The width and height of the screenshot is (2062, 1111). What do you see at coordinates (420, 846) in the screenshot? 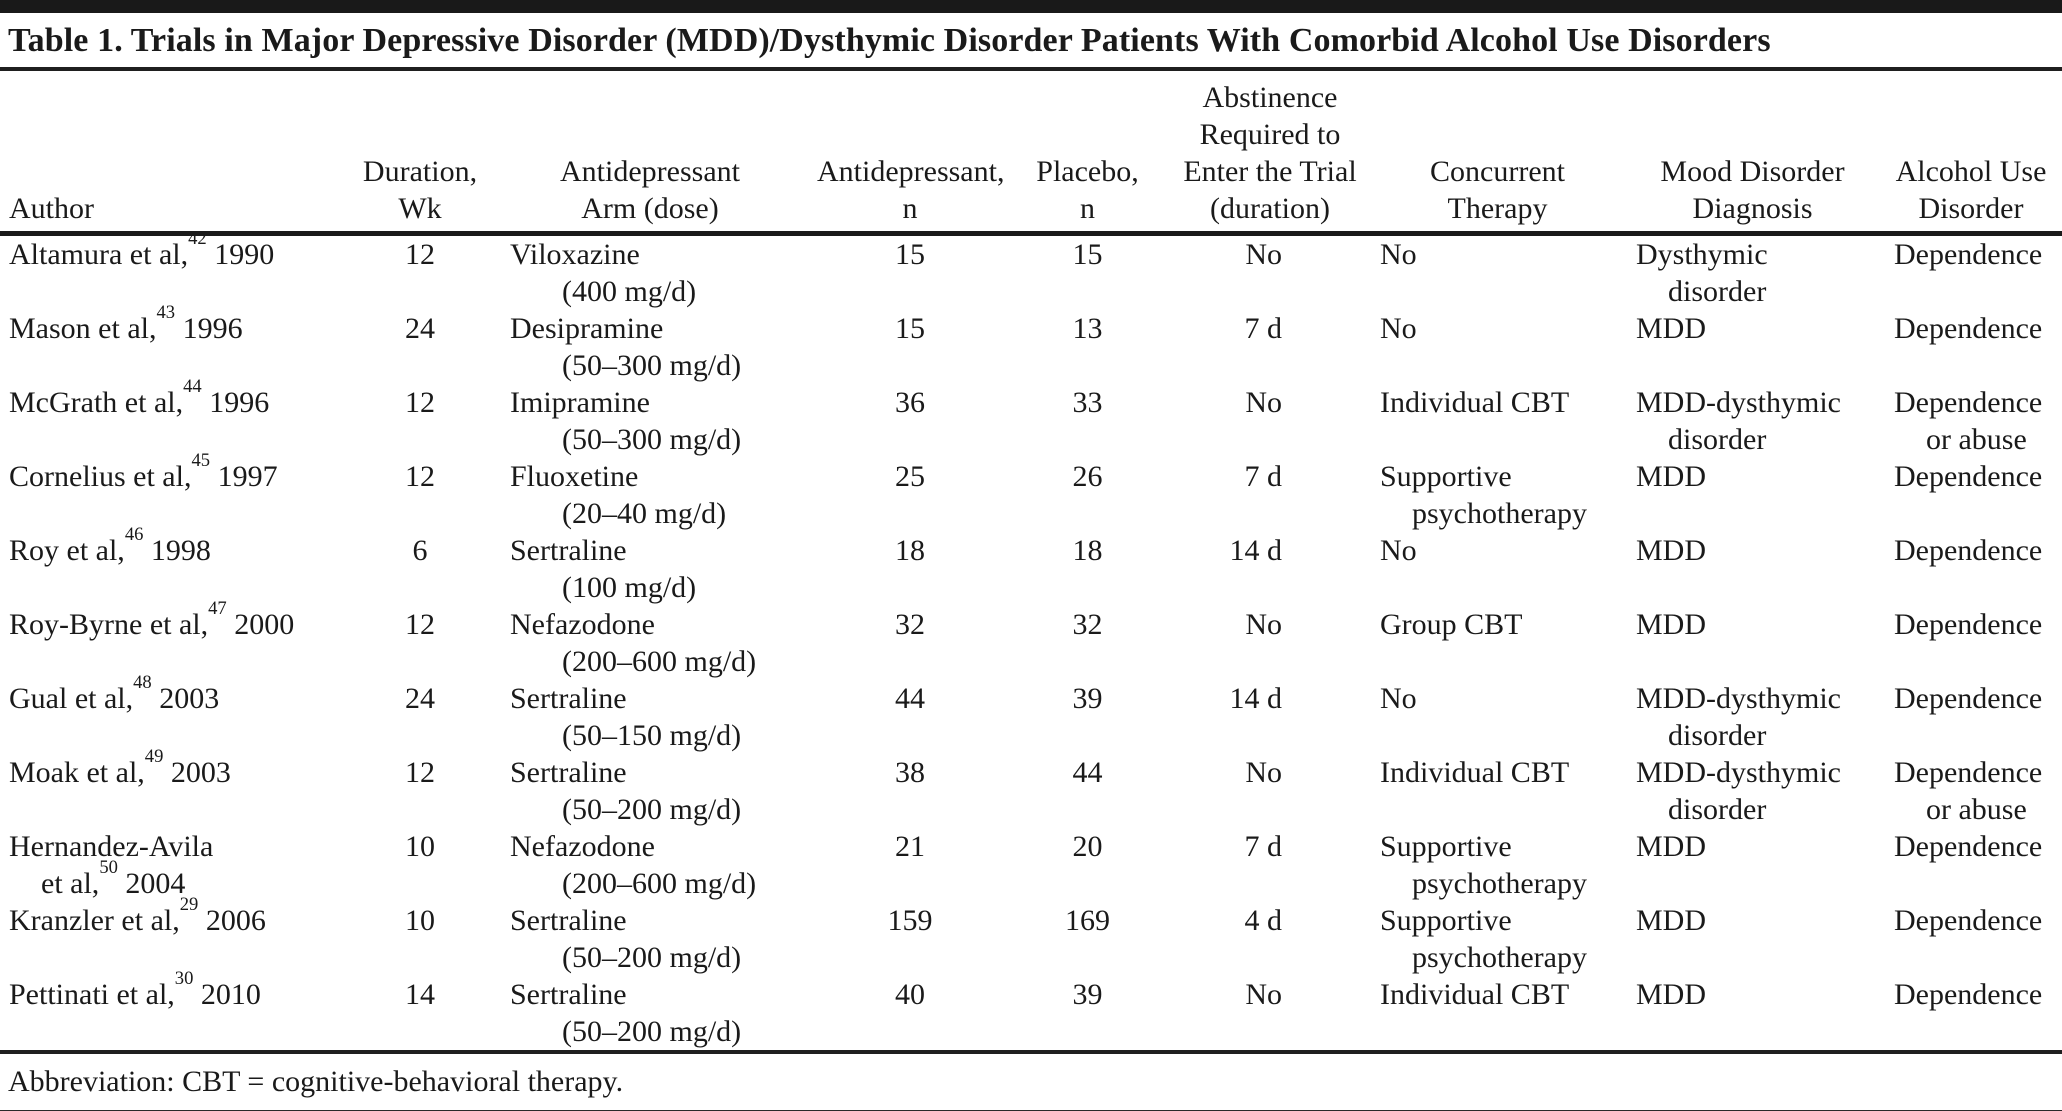
I see `cell-line: 10` at bounding box center [420, 846].